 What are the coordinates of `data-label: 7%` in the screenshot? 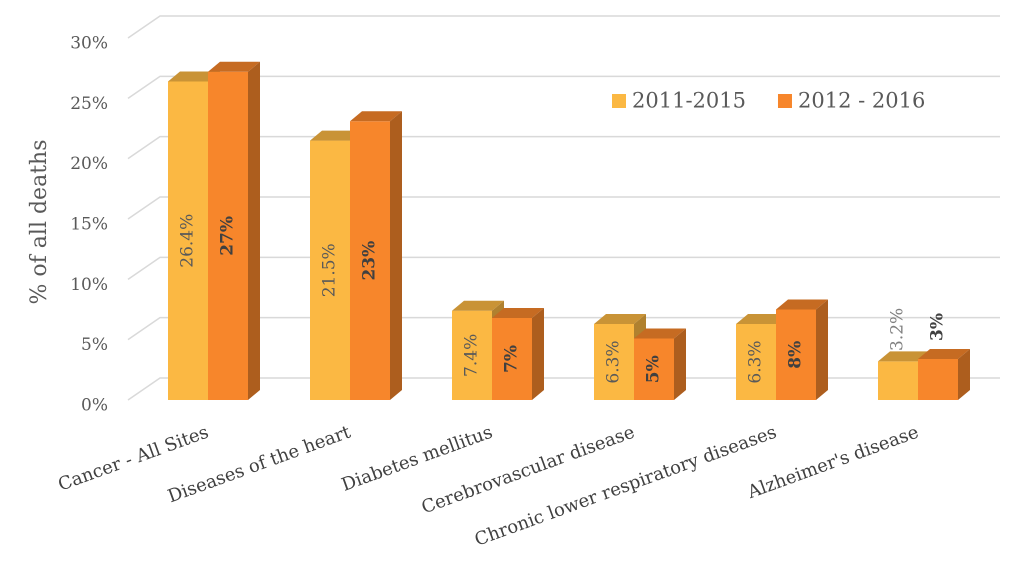 It's located at (512, 359).